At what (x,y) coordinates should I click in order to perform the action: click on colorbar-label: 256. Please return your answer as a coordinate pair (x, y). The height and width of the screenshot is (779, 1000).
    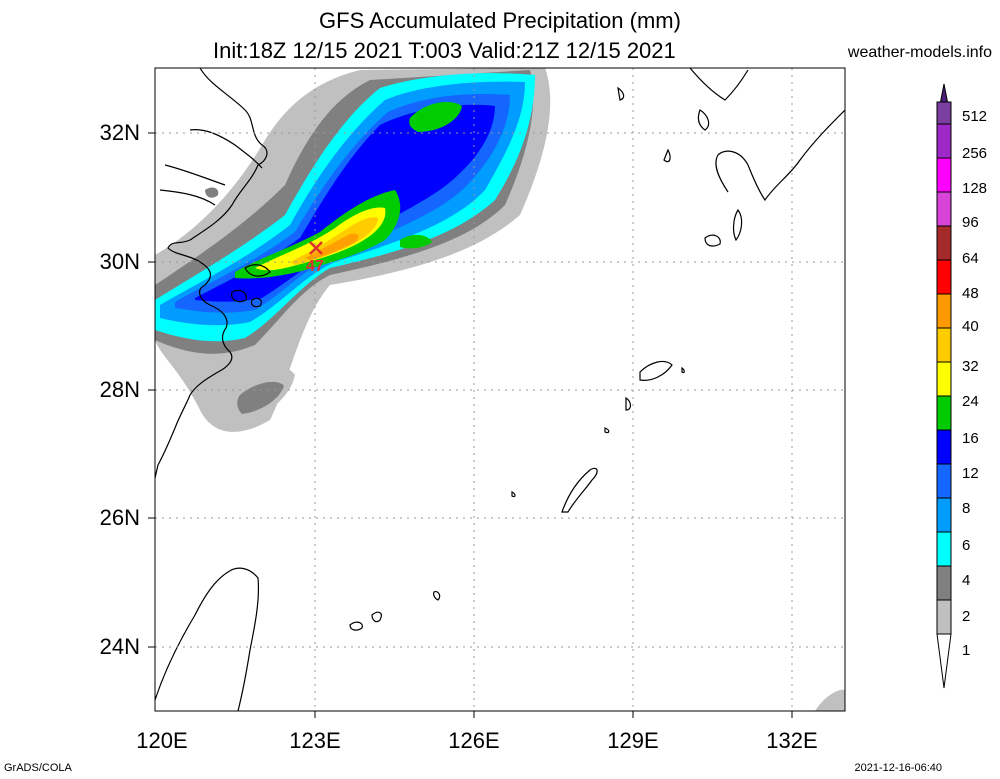
    Looking at the image, I should click on (975, 153).